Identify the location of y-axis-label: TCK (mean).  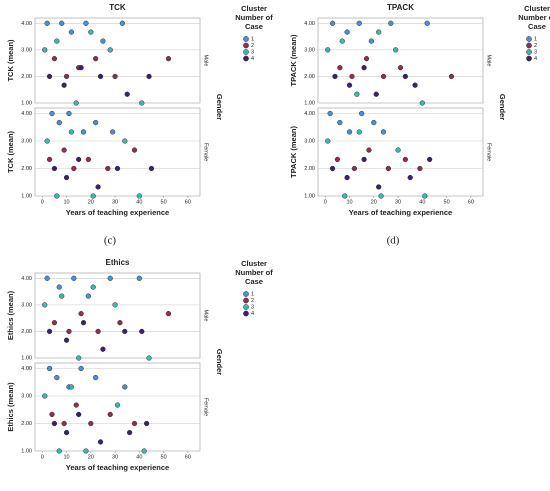
(10, 60).